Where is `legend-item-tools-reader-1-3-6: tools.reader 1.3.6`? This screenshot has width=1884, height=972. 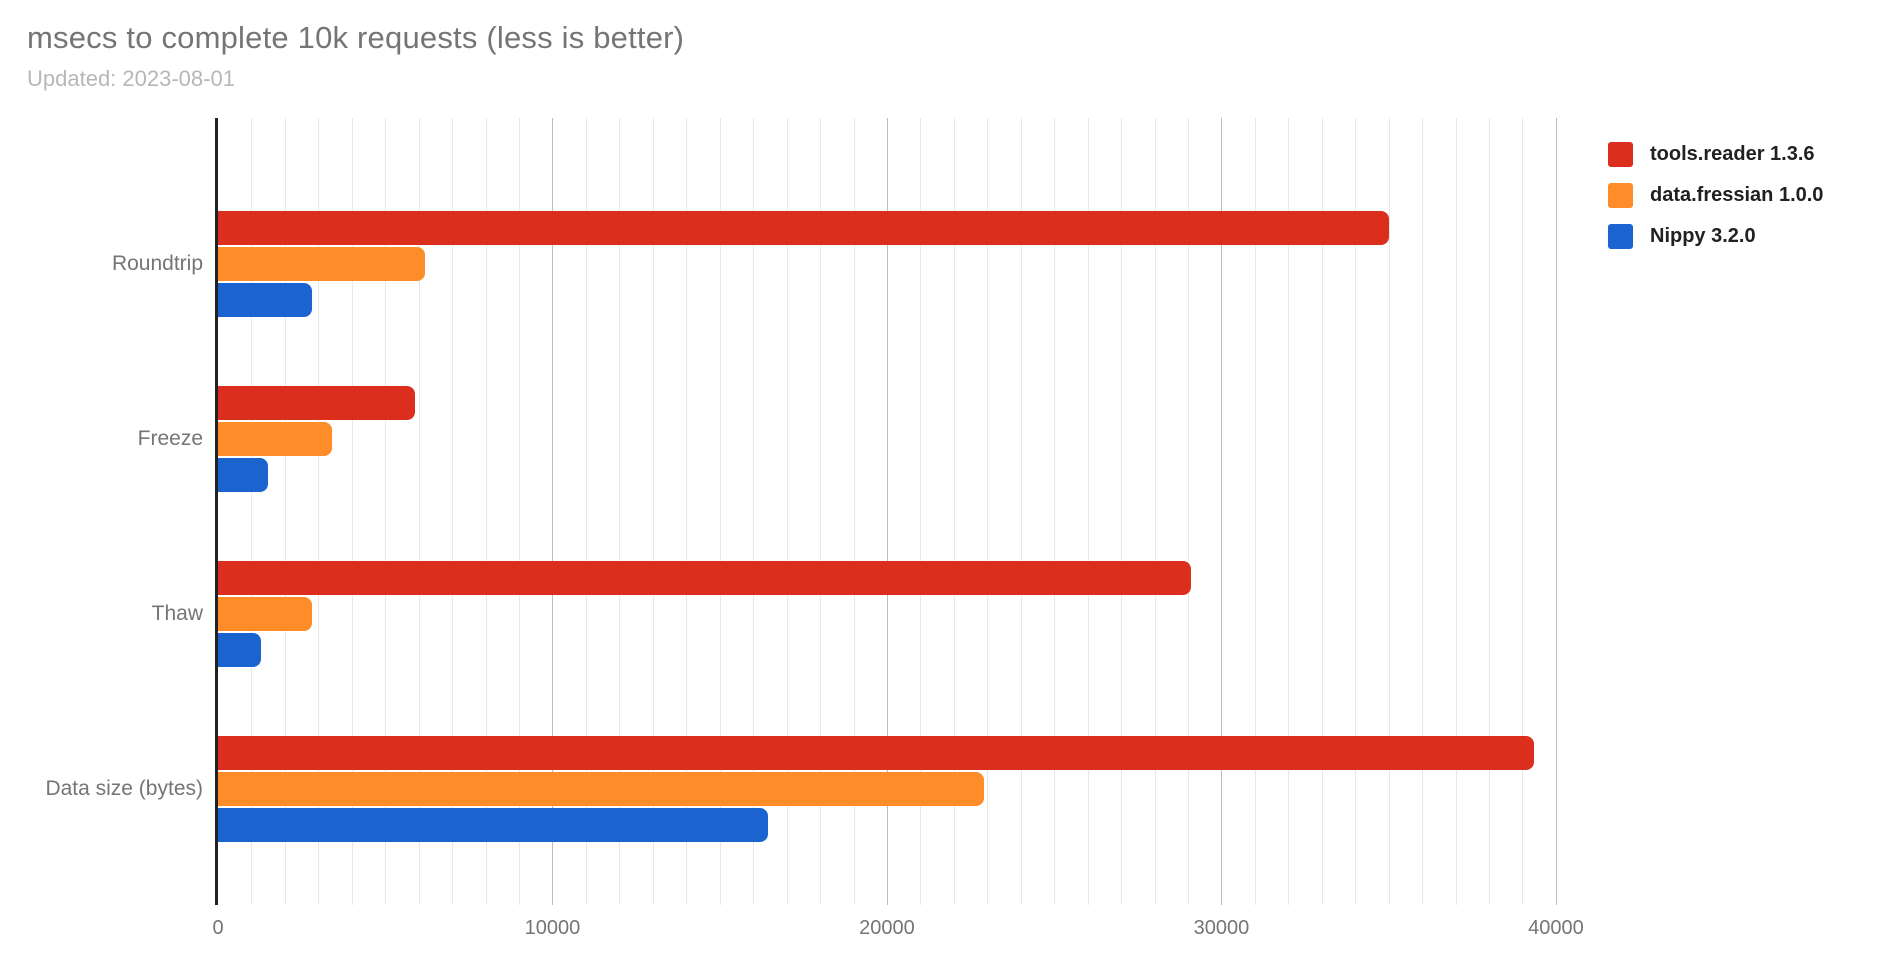 legend-item-tools-reader-1-3-6: tools.reader 1.3.6 is located at coordinates (1711, 154).